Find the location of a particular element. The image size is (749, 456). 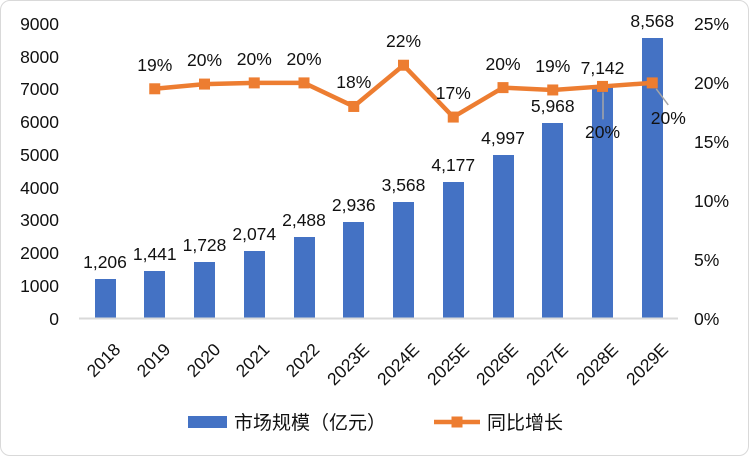

x-axis-tick-label: 2024E is located at coordinates (398, 364).